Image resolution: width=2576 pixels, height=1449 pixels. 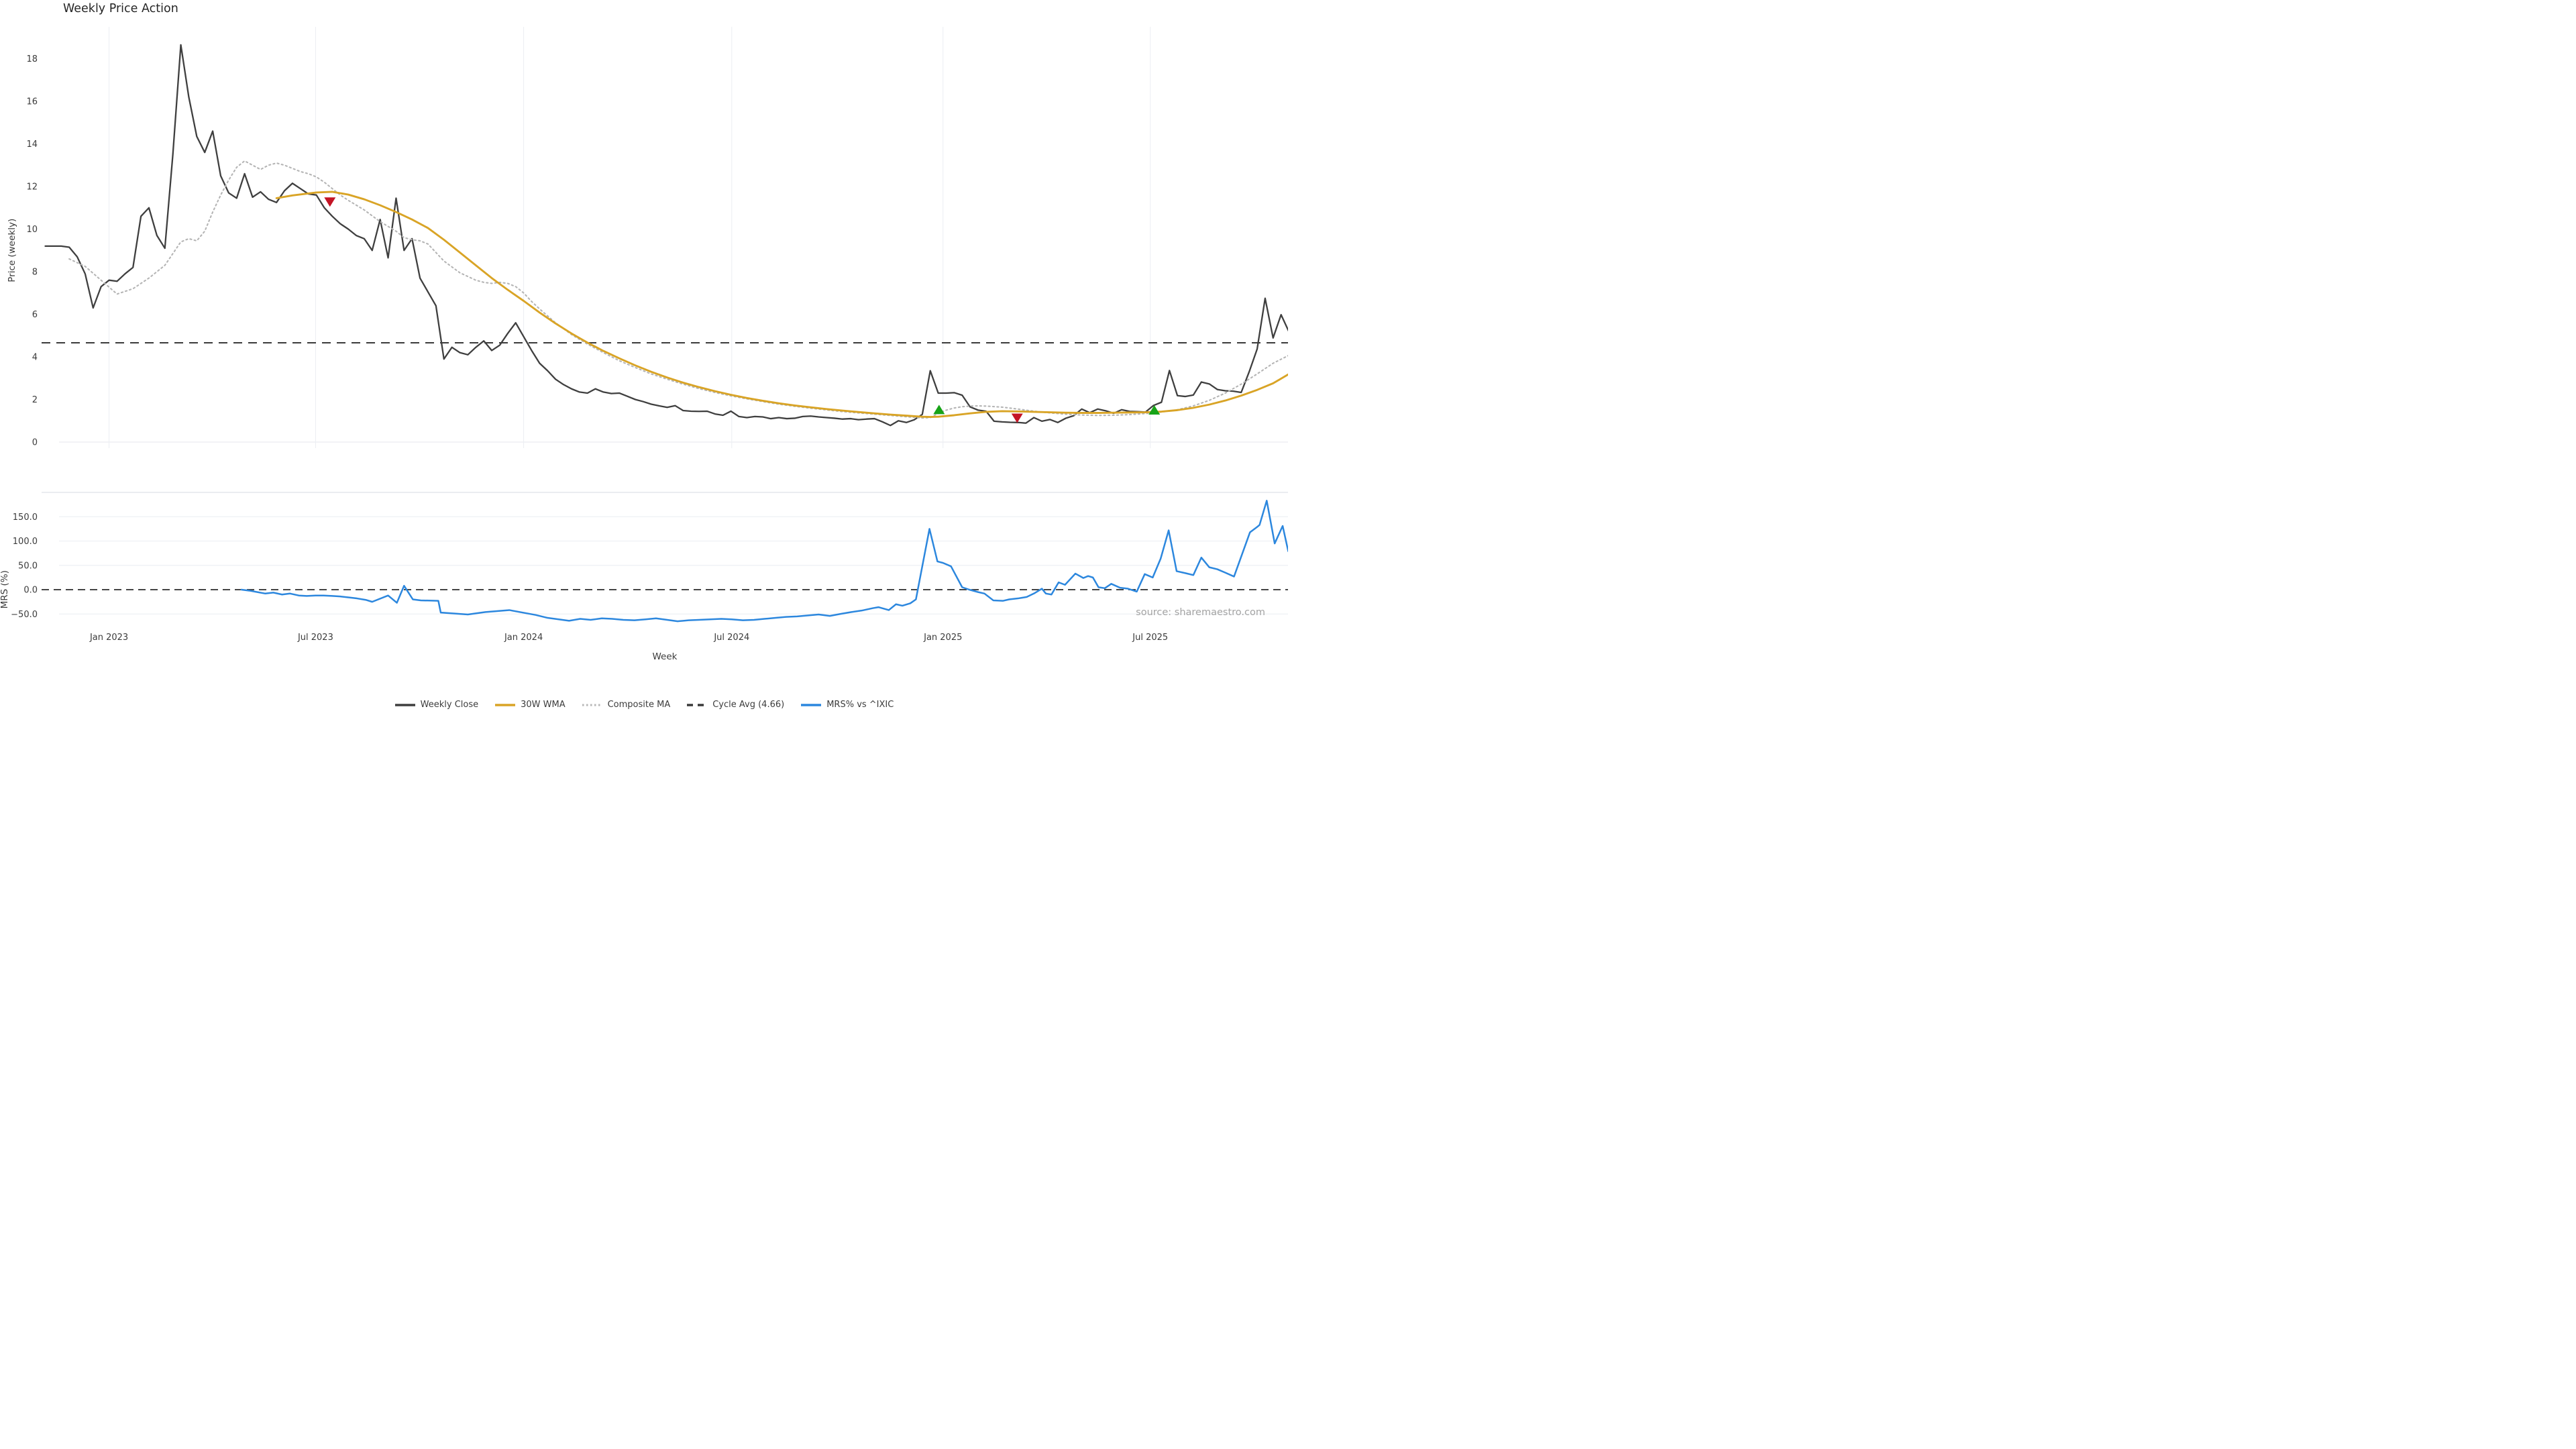 I want to click on price-axis-label: Price (weekly), so click(x=12, y=250).